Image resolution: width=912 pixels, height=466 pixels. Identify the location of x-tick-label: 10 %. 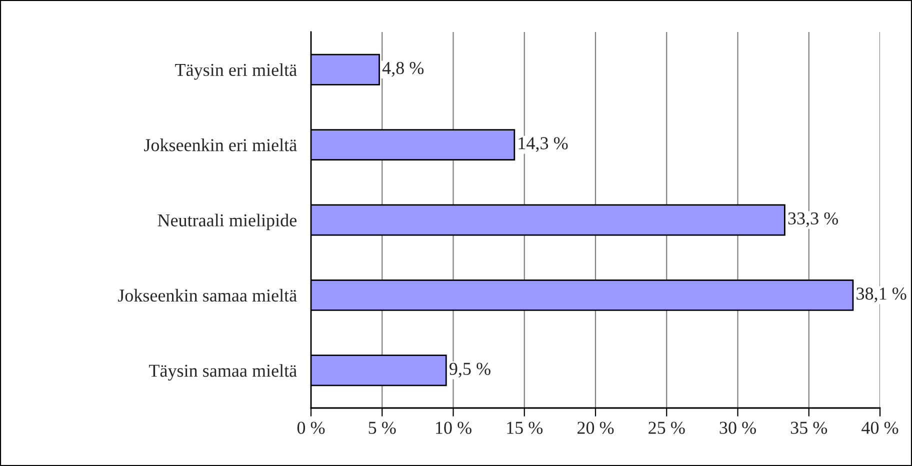
(454, 428).